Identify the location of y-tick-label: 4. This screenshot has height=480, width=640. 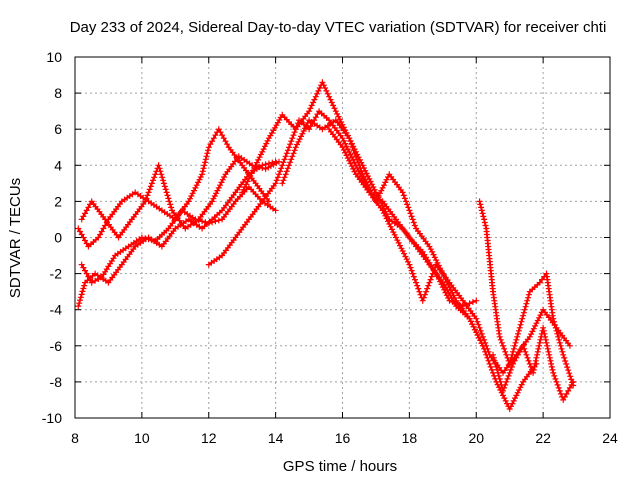
(58, 165).